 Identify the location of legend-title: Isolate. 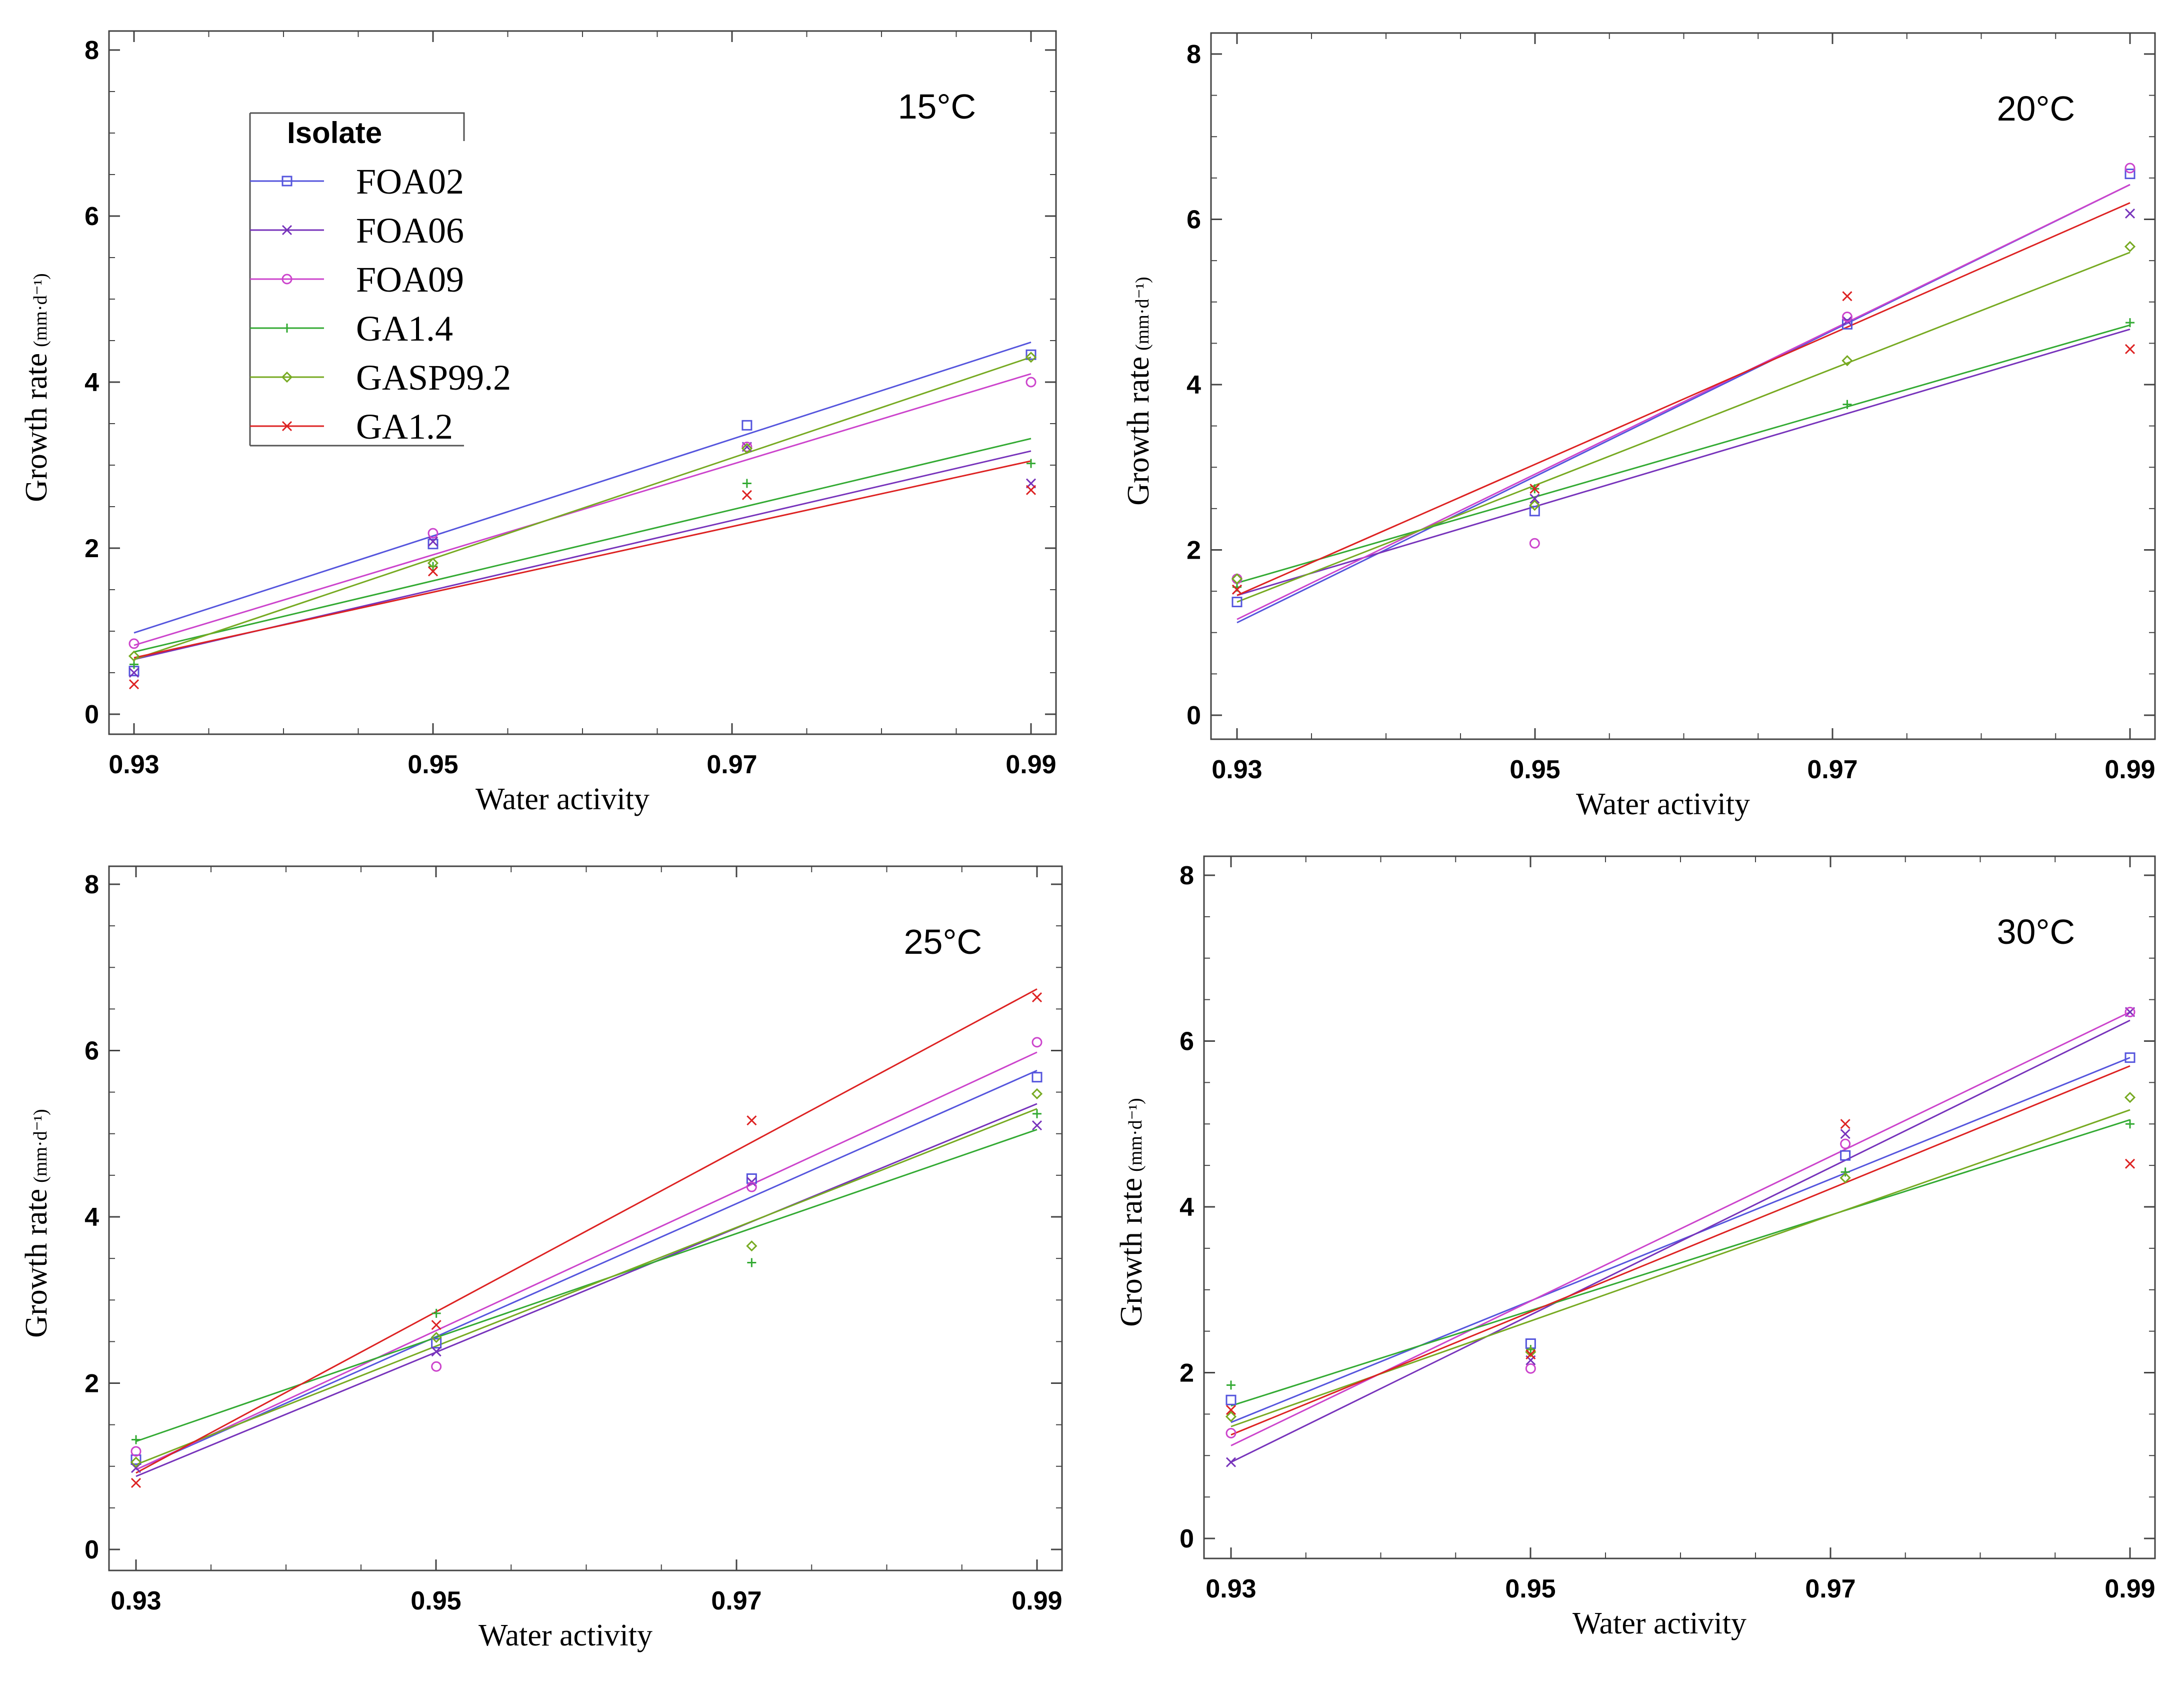
(334, 133).